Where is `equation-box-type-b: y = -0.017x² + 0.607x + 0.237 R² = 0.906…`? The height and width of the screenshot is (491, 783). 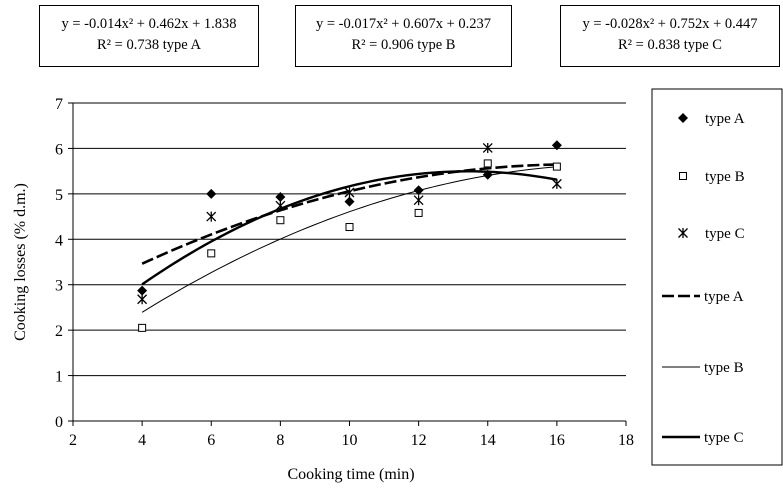
equation-box-type-b: y = -0.017x² + 0.607x + 0.237 R² = 0.906… is located at coordinates (403, 36).